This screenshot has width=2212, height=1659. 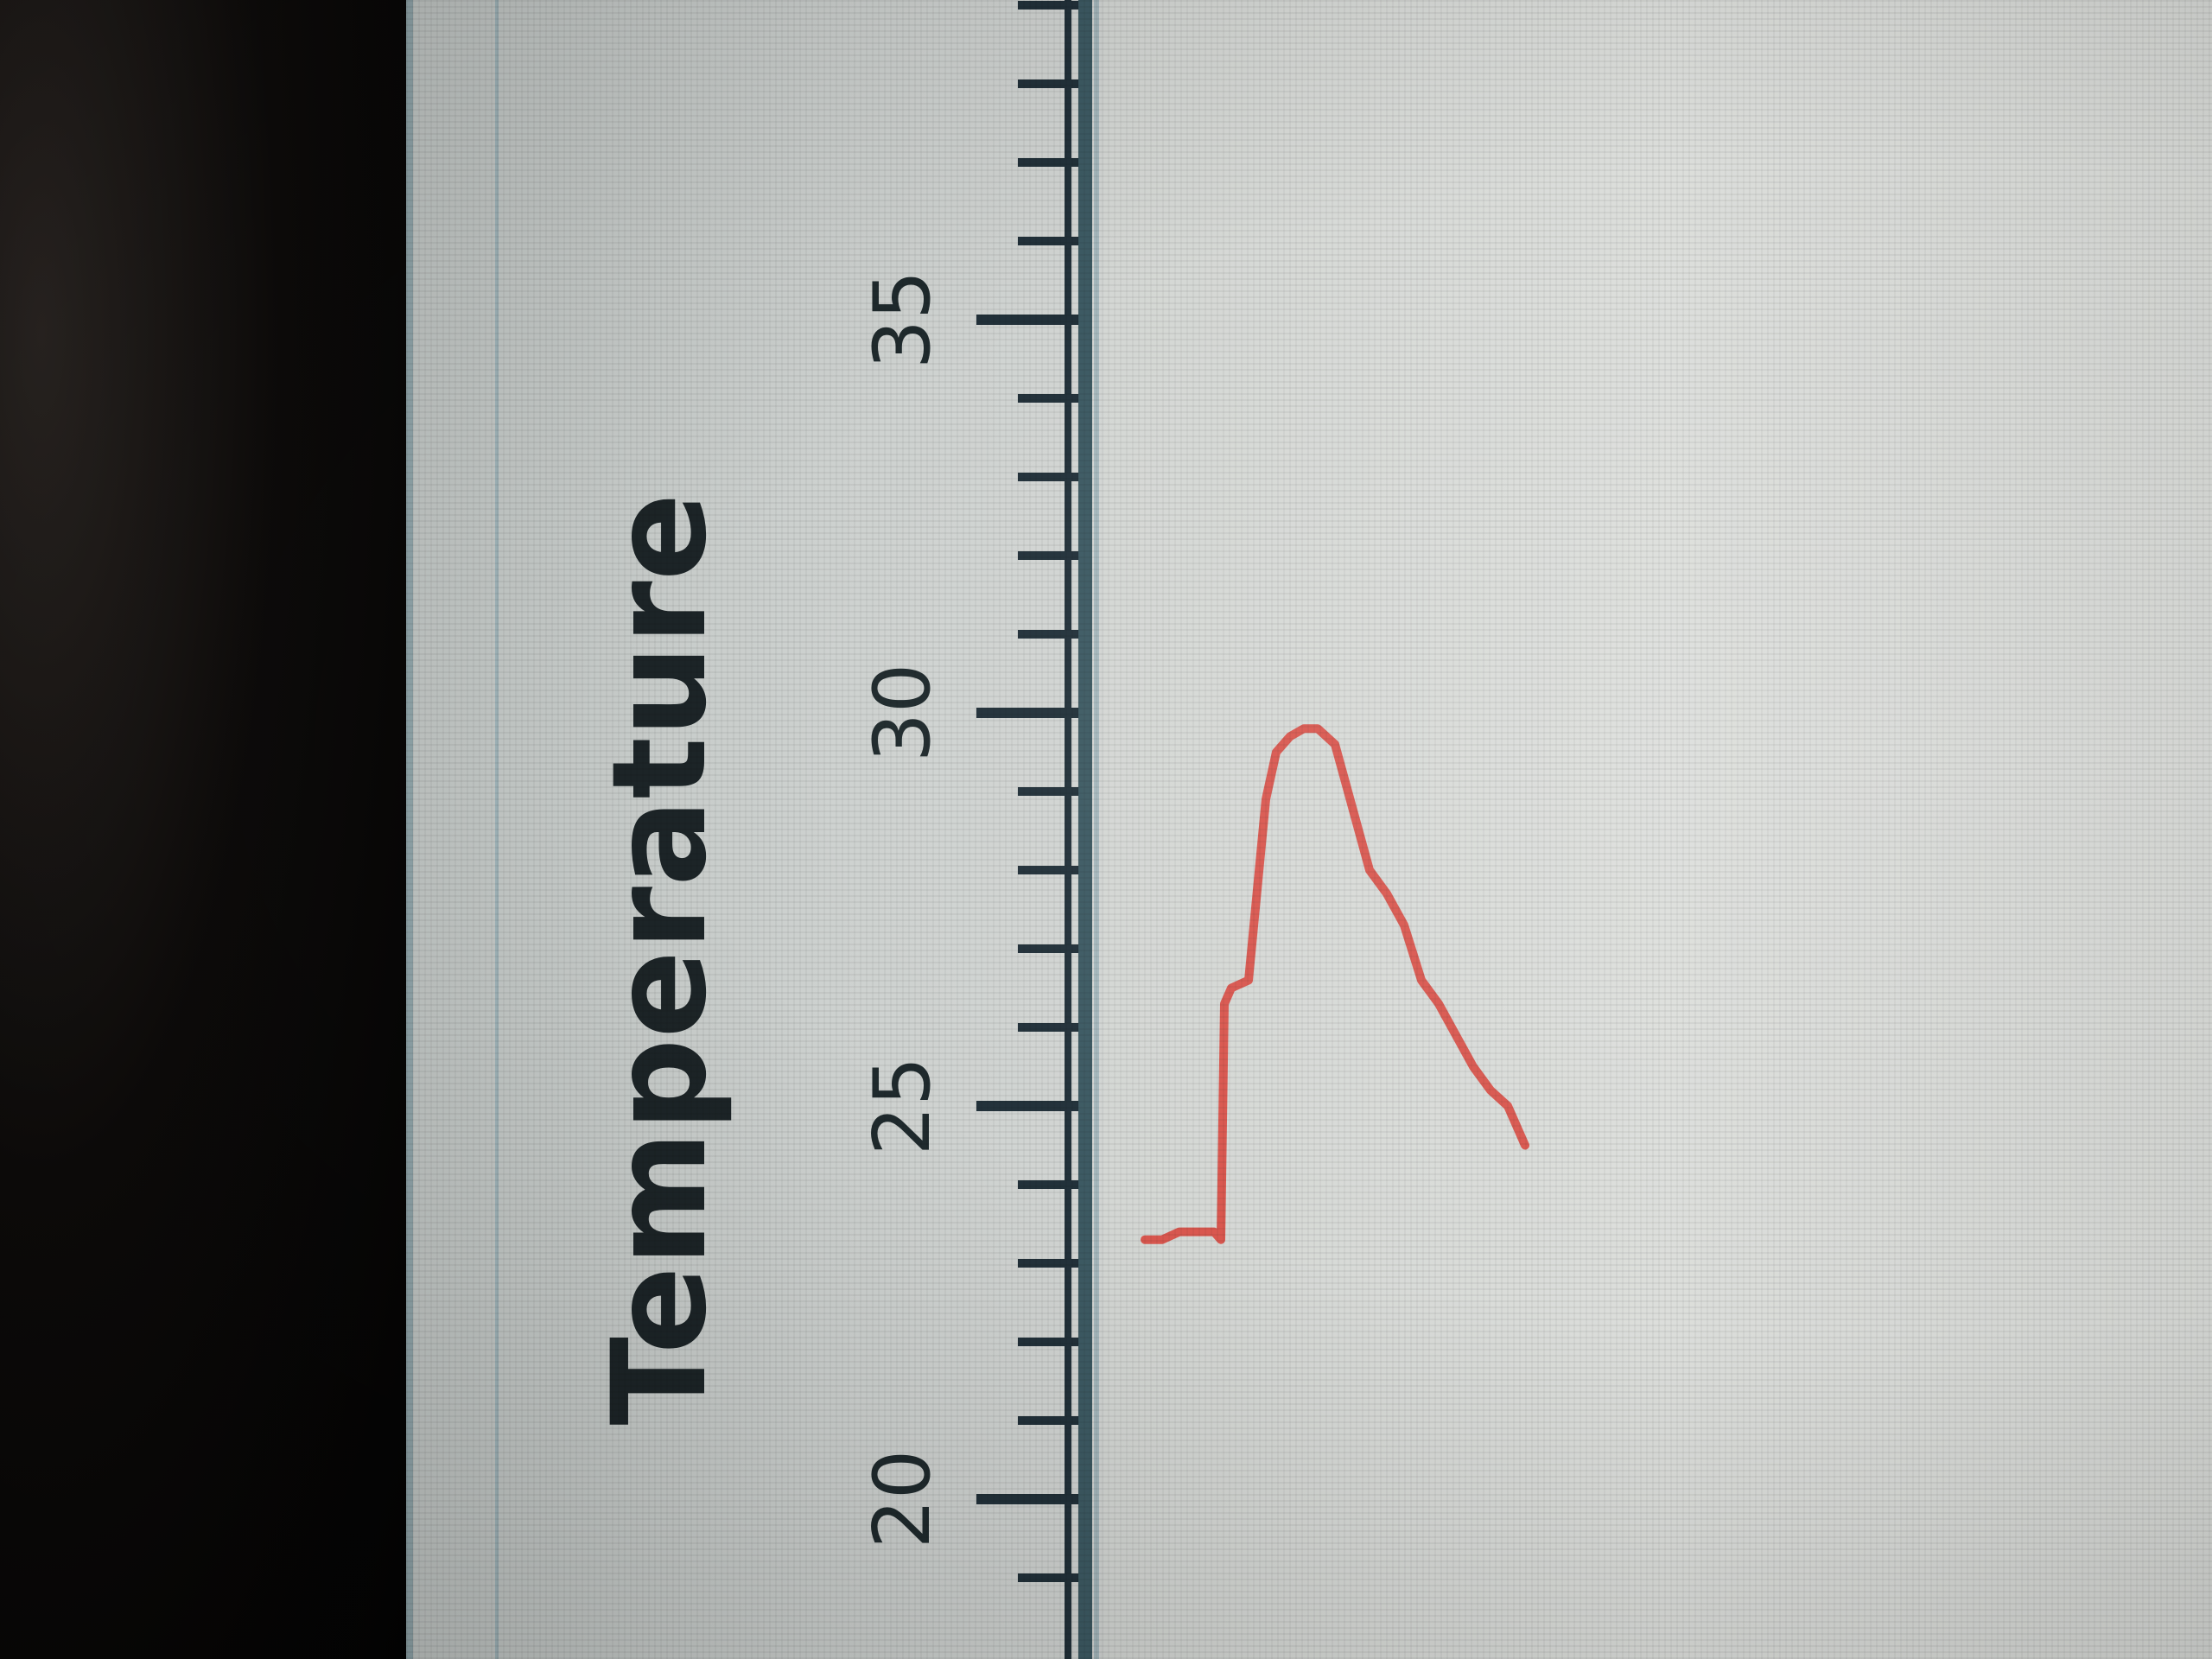 I want to click on y-tick-label-25: 25, so click(x=902, y=1106).